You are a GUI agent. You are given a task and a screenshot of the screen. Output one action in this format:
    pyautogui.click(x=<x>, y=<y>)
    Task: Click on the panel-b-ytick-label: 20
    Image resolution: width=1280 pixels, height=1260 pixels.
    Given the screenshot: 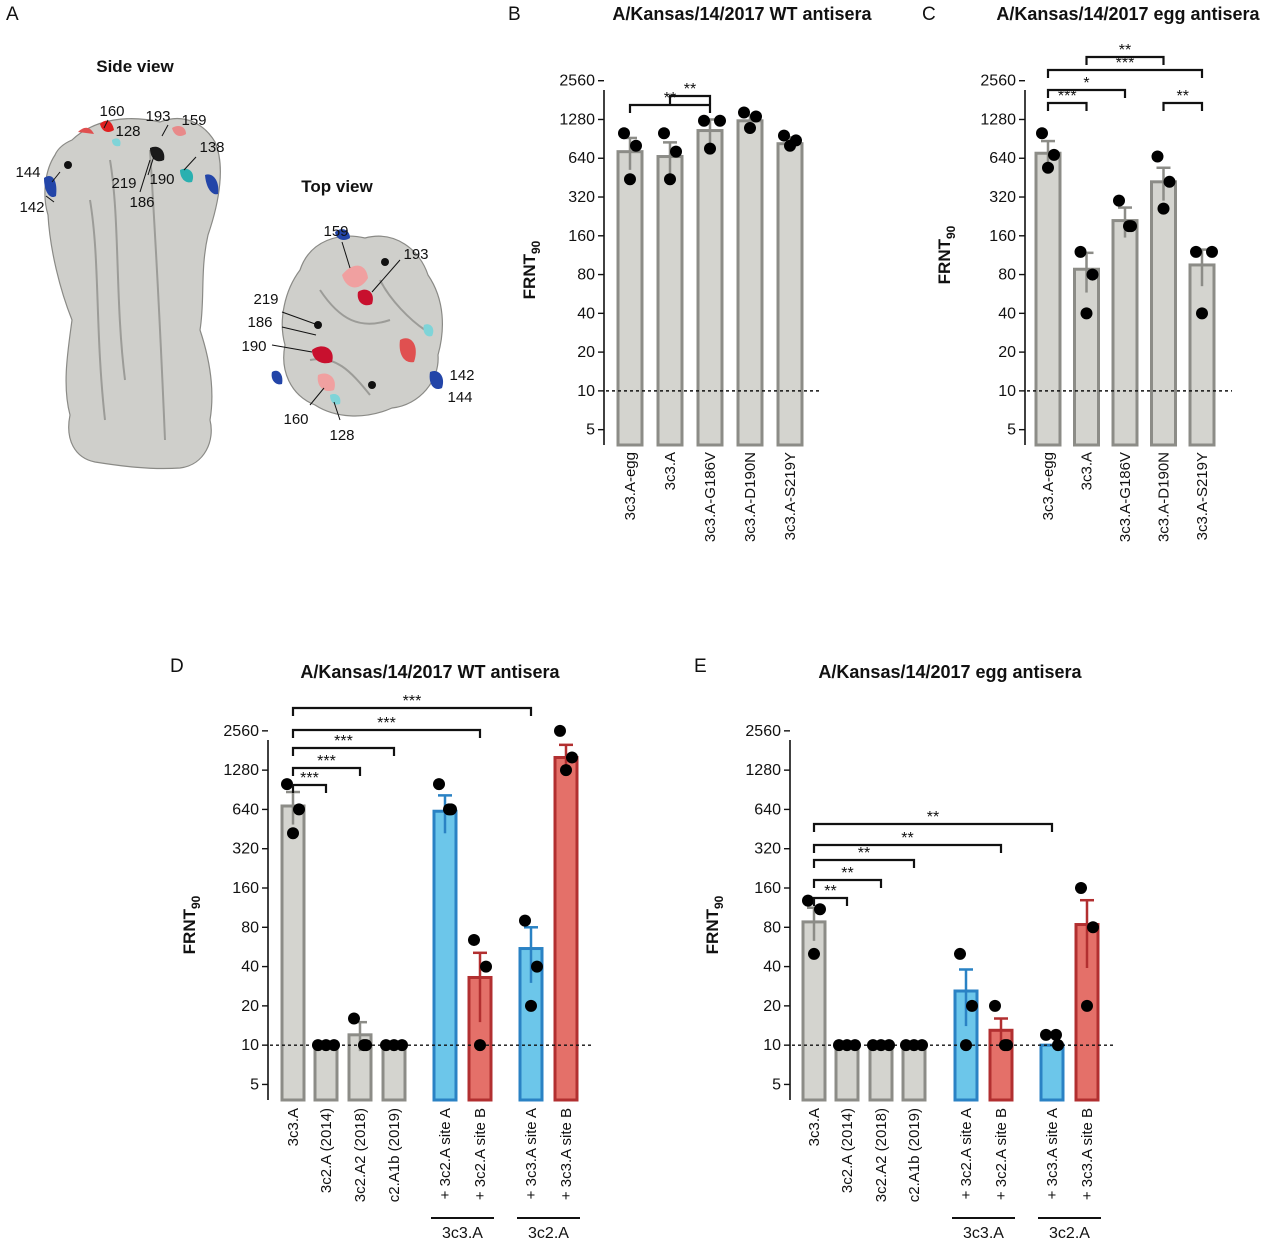 What is the action you would take?
    pyautogui.click(x=586, y=352)
    